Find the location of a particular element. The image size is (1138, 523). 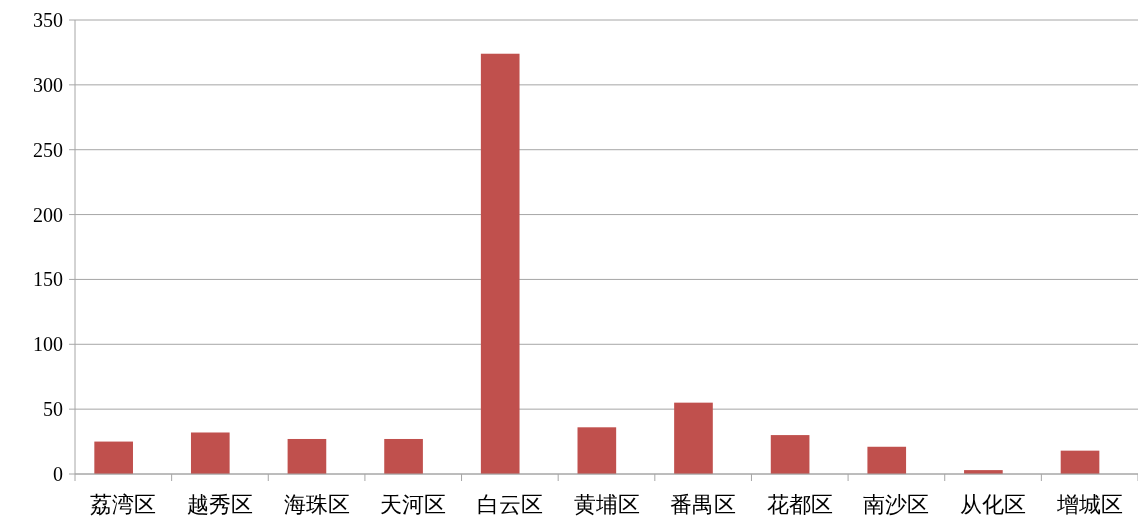

y-tick-label: 350 is located at coordinates (48, 20).